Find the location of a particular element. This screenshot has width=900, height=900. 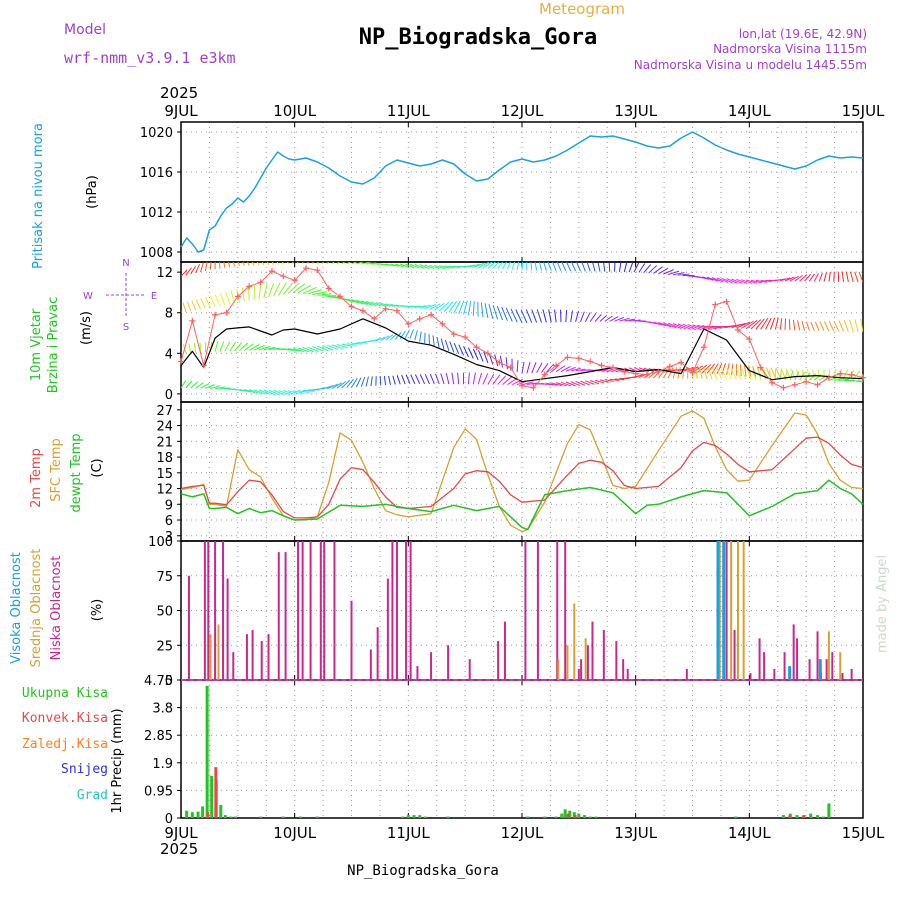

dewpt-line is located at coordinates (522, 505).